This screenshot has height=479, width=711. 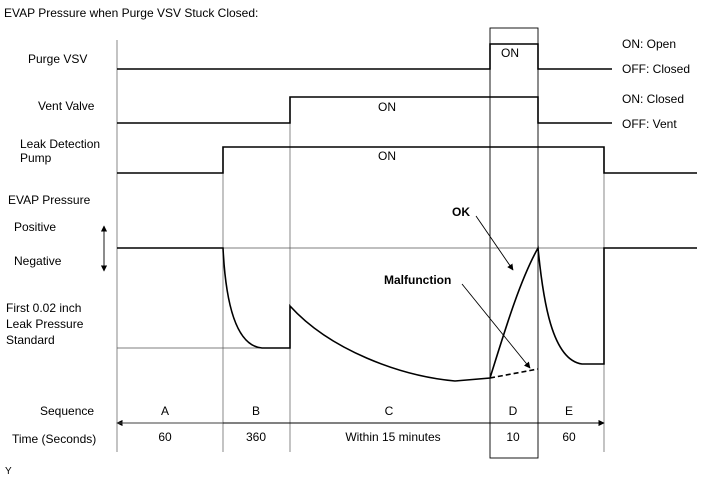 I want to click on purge-vsv-on-text: ON, so click(x=510, y=53).